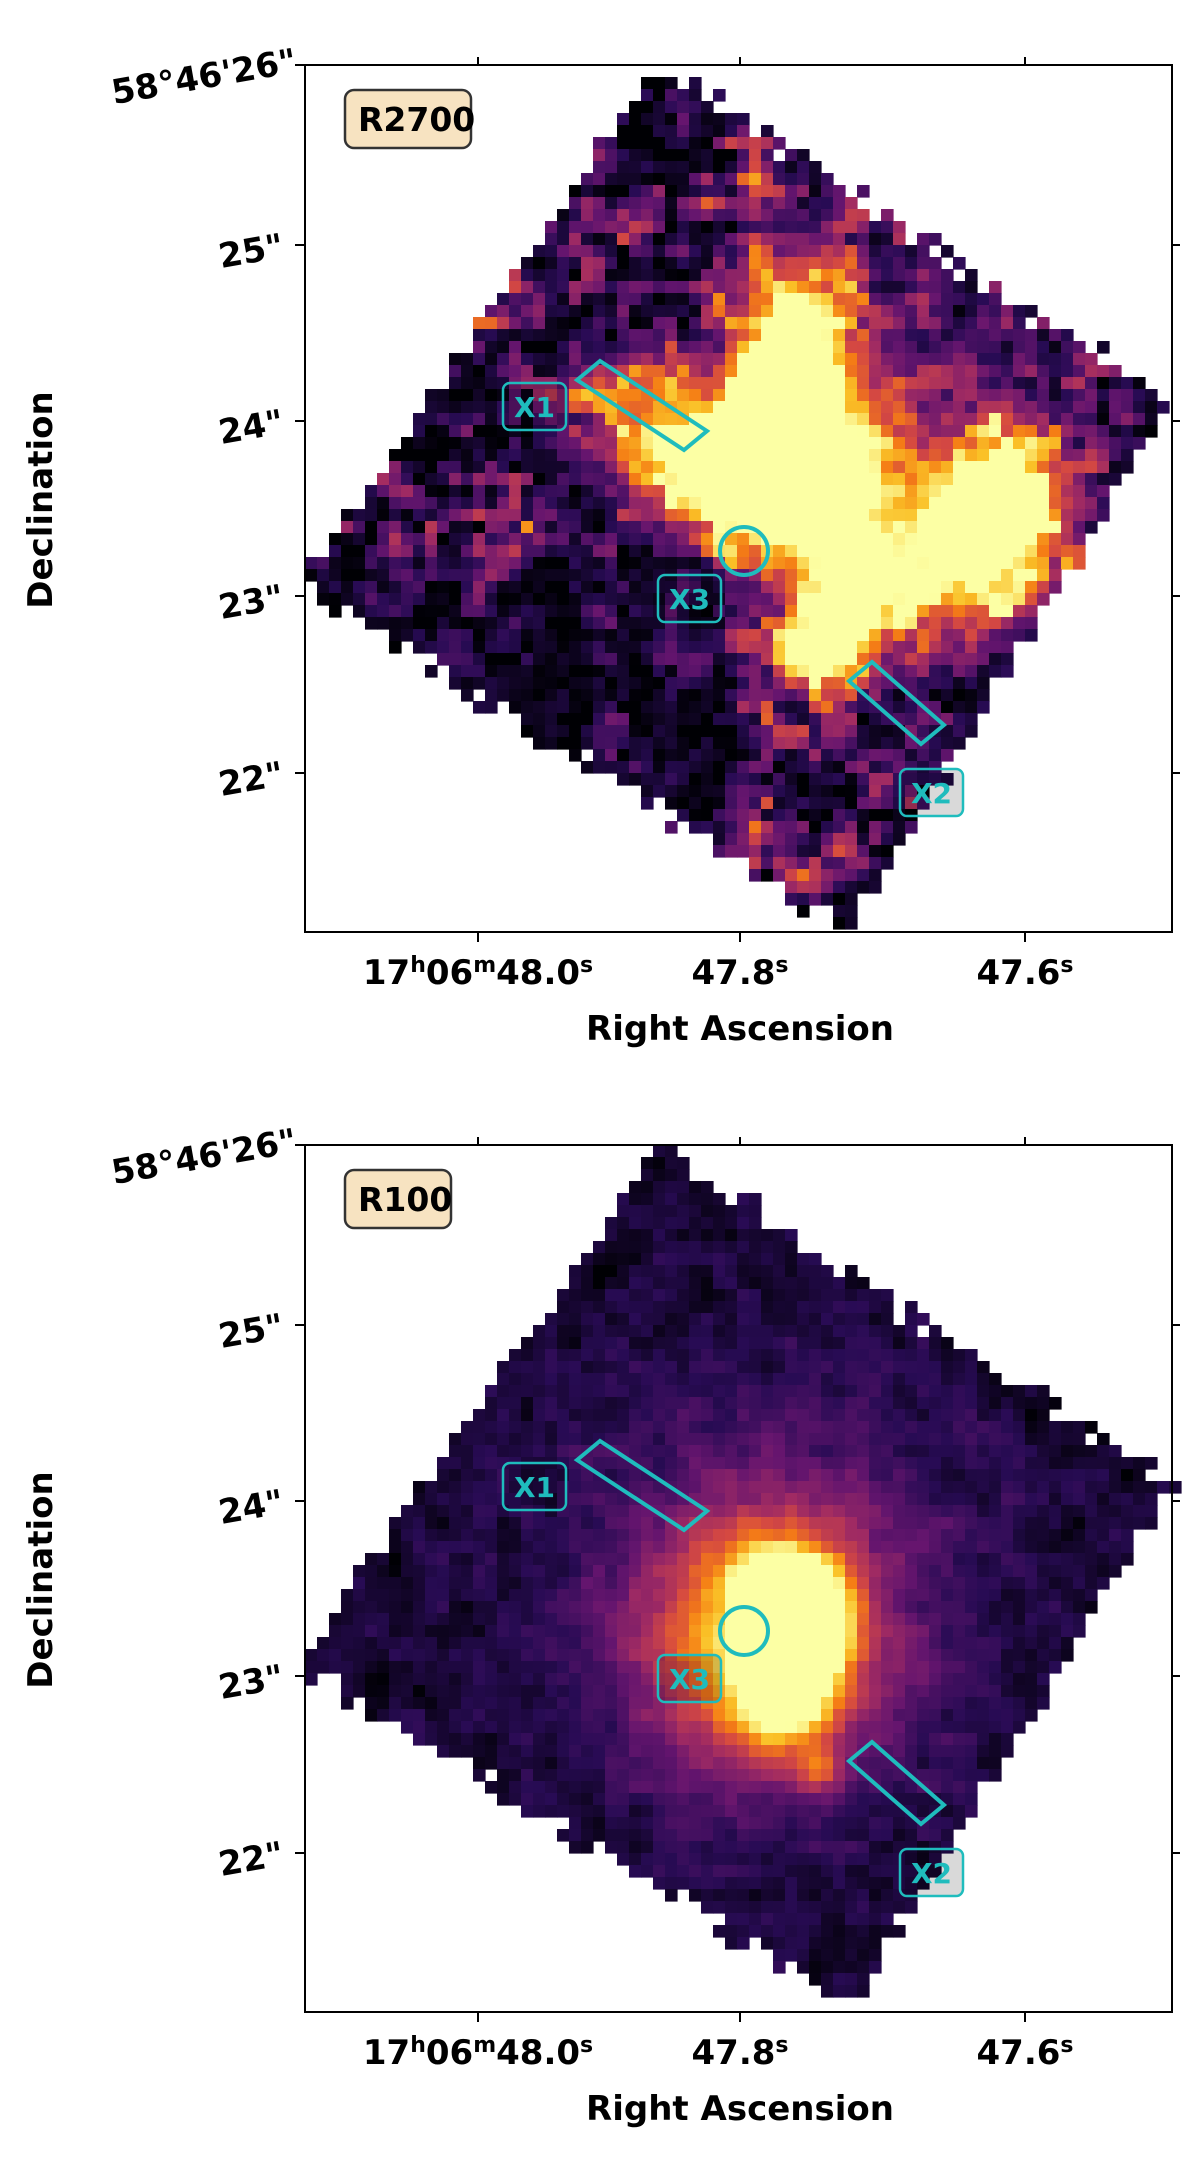  I want to click on panel-label: R2700, so click(416, 119).